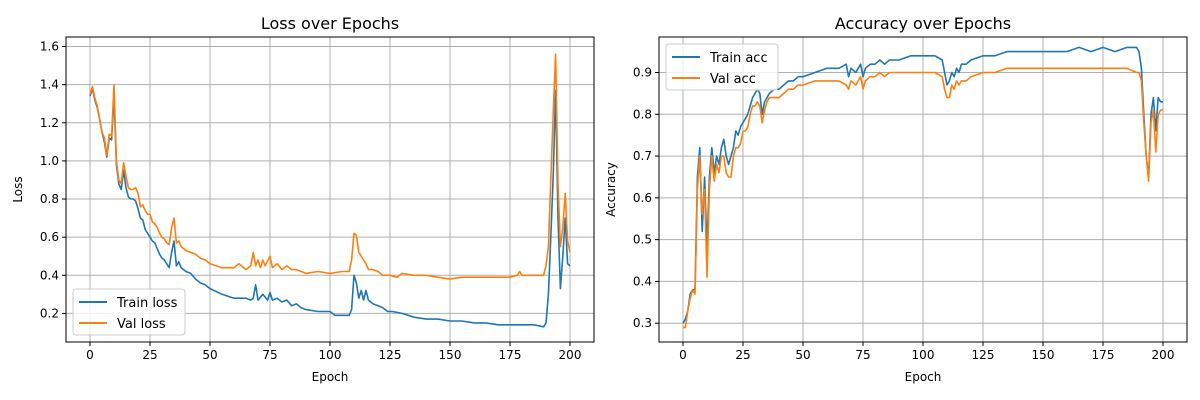 The height and width of the screenshot is (400, 1200). What do you see at coordinates (742, 355) in the screenshot?
I see `accuracy-x-tick-label: 25` at bounding box center [742, 355].